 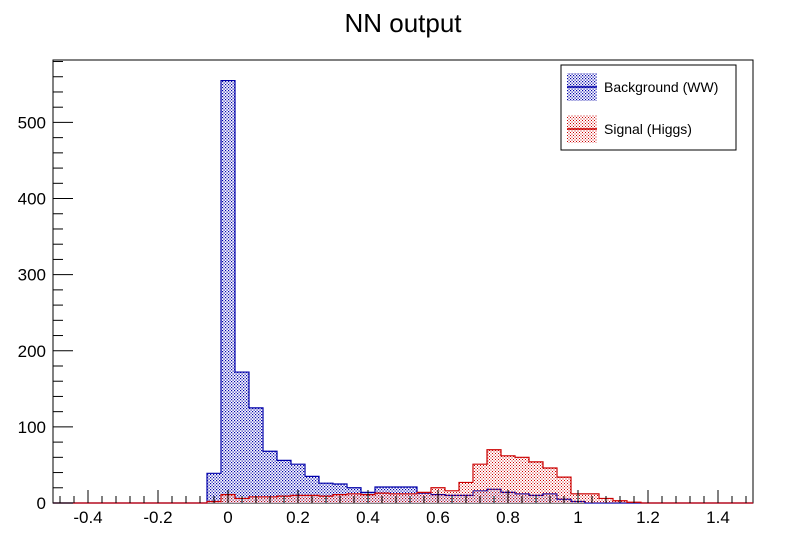 I want to click on x-tick-label: 1, so click(x=577, y=517).